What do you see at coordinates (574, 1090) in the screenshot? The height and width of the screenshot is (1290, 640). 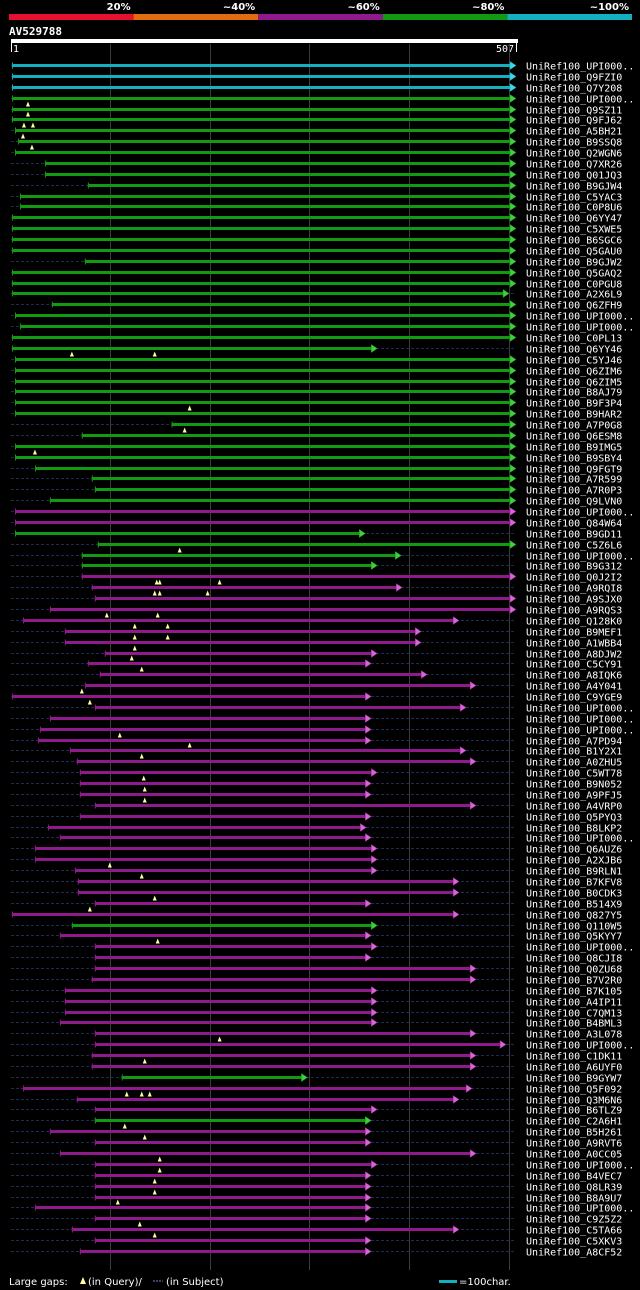 I see `hit-label: UniRef100_Q5F092` at bounding box center [574, 1090].